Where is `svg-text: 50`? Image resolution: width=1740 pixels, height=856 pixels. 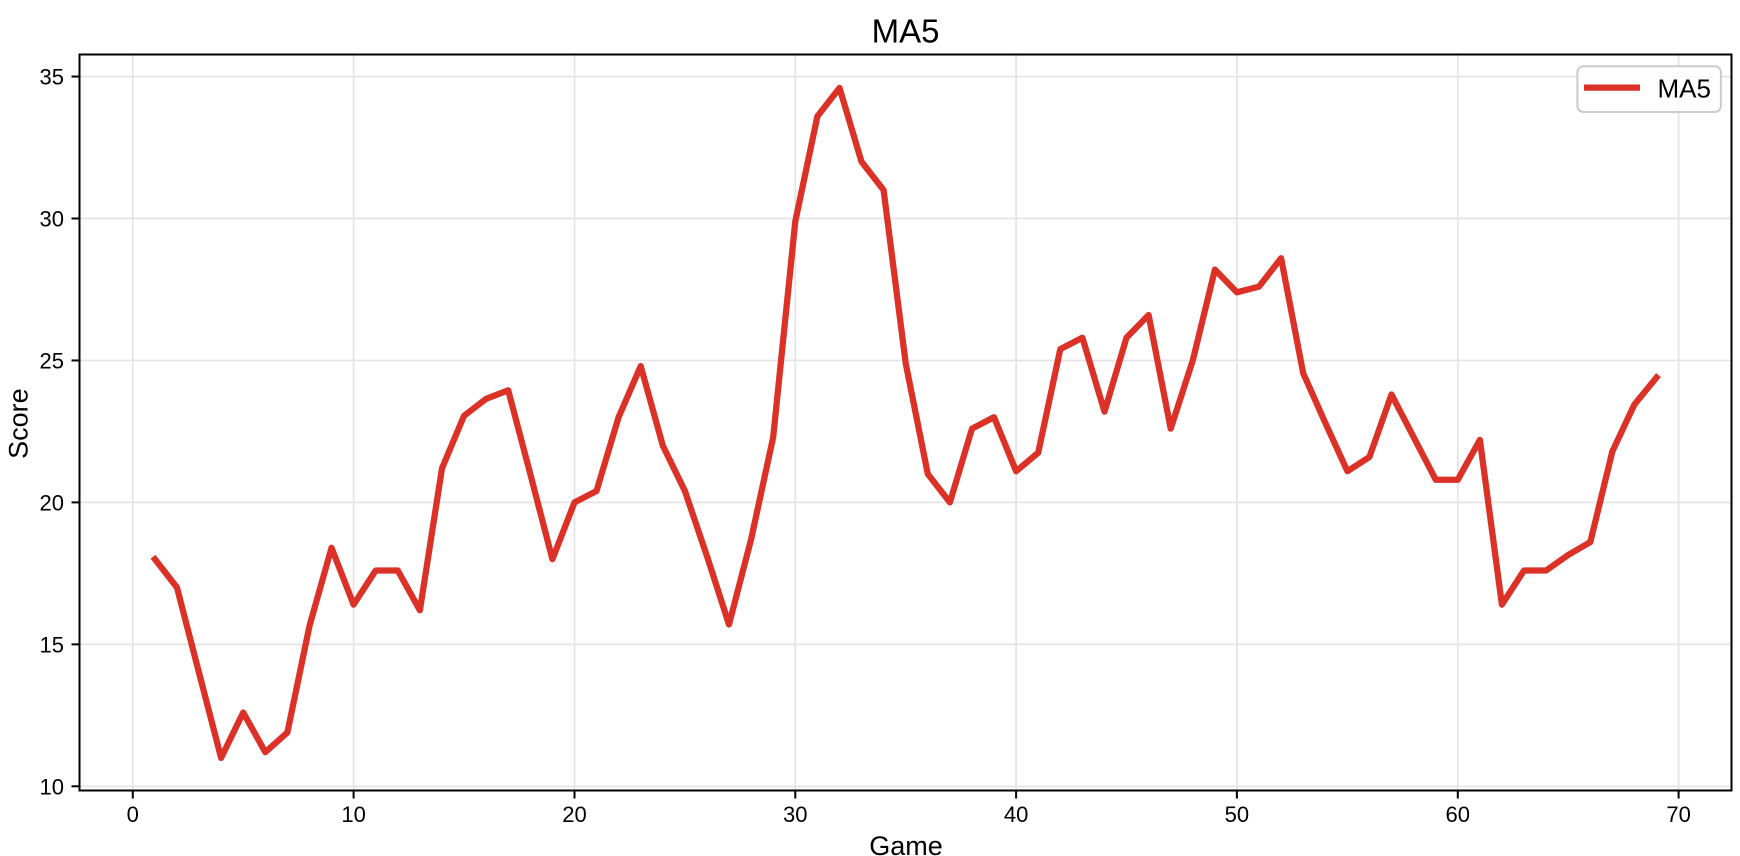
svg-text: 50 is located at coordinates (1237, 814).